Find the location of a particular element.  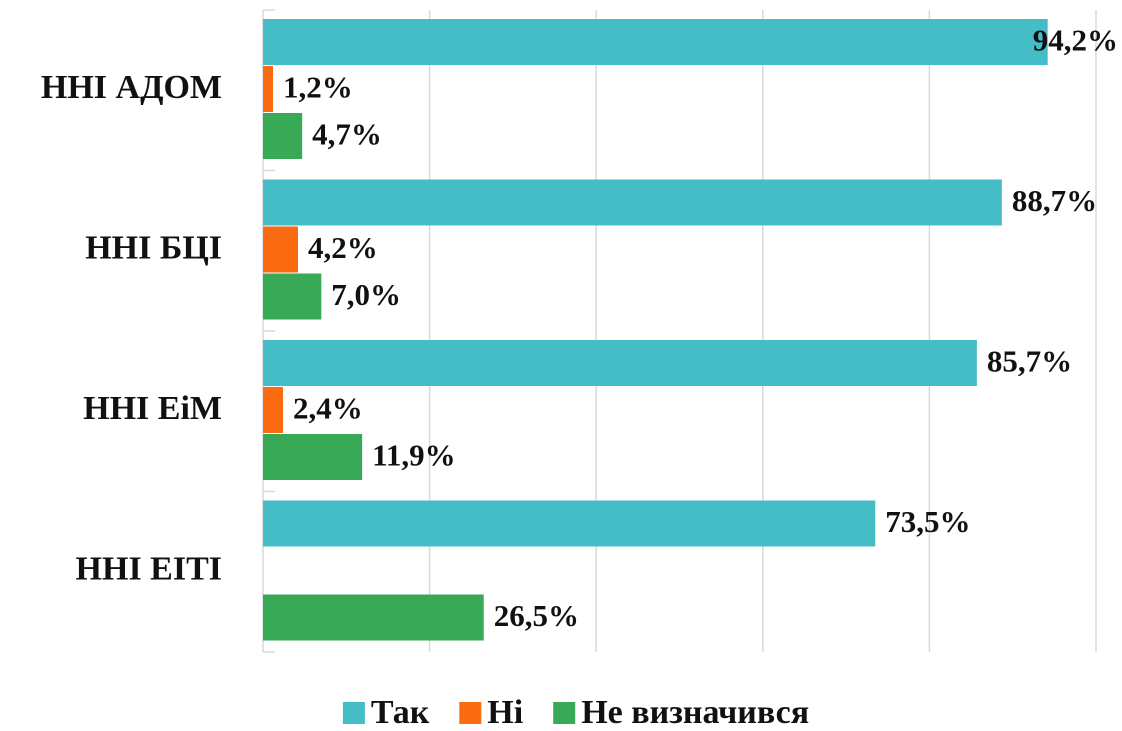

value-label: 4,2% is located at coordinates (343, 247).